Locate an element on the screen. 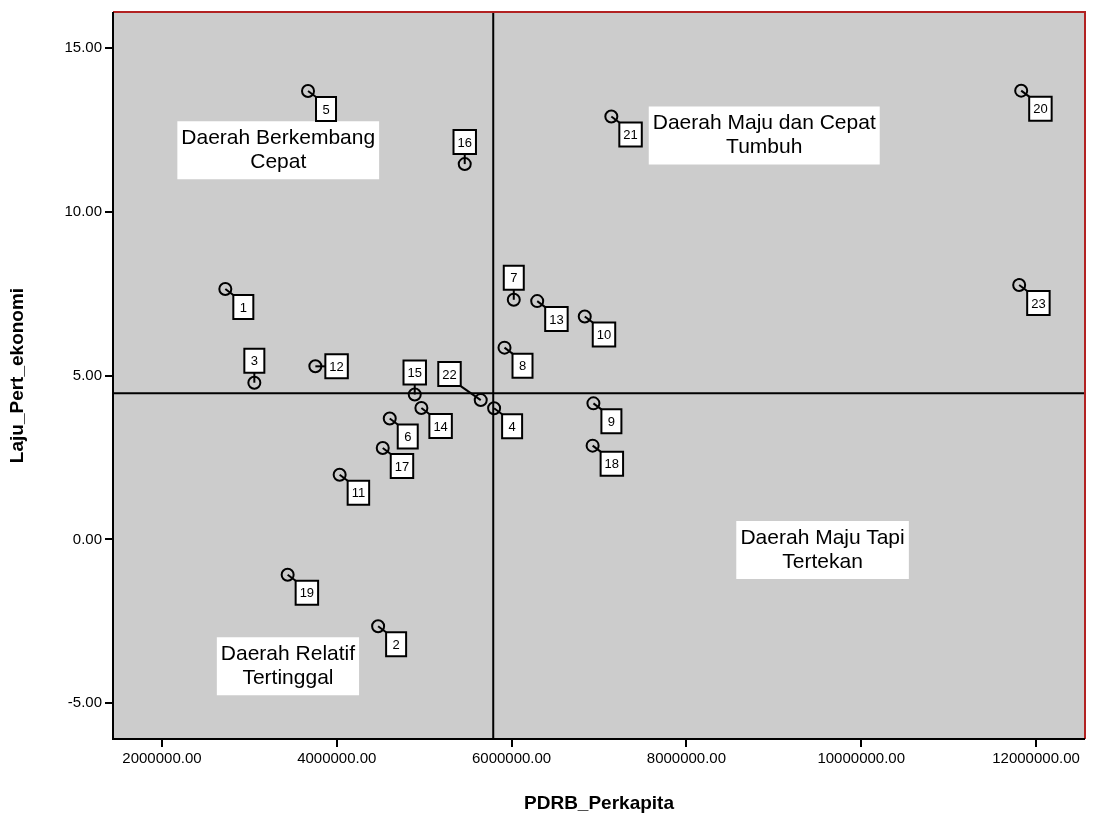 This screenshot has height=819, width=1103. annotation: 18 is located at coordinates (612, 464).